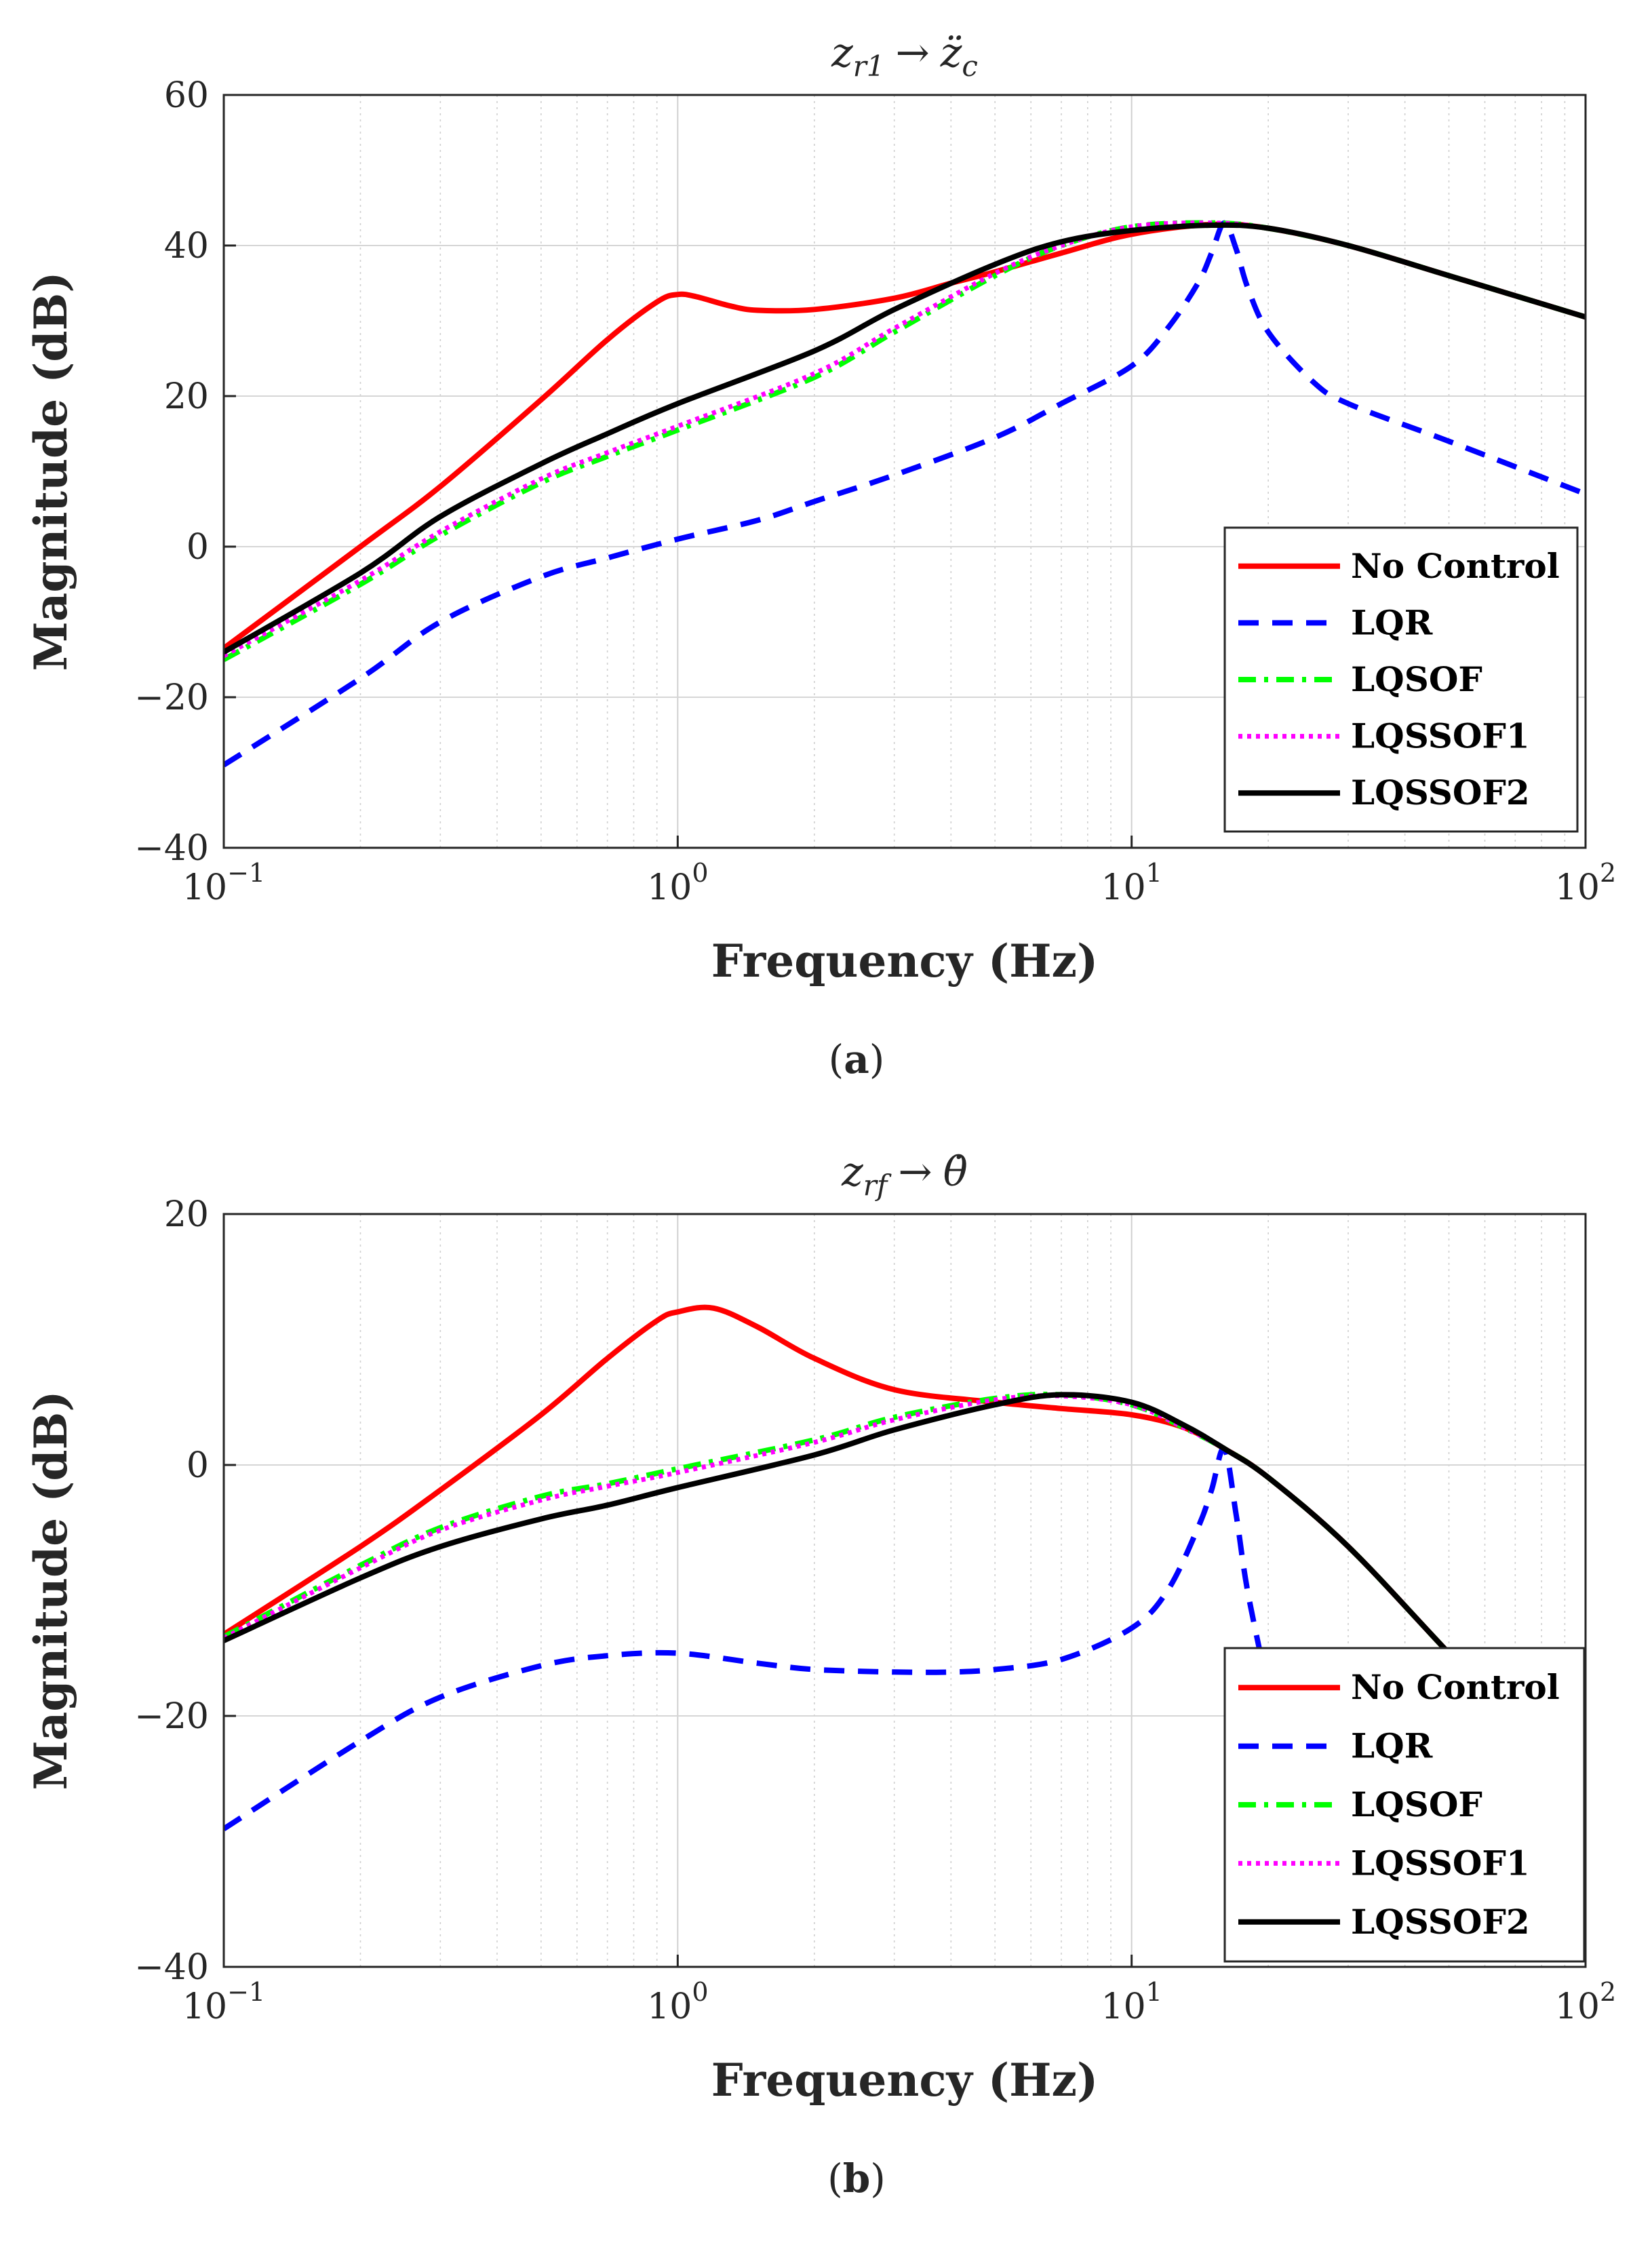 The width and height of the screenshot is (1652, 2249). I want to click on chart-title: zrf → θ̇, so click(904, 1175).